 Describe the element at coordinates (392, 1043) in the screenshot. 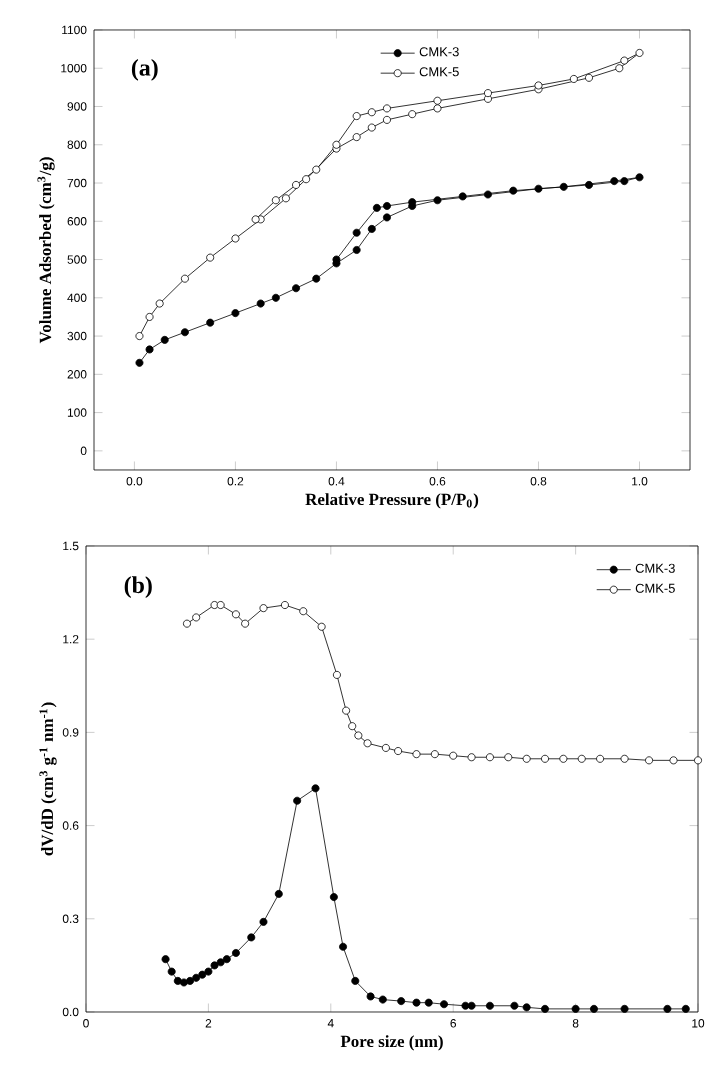

I see `x-axis-title: Pore size (nm)` at that location.